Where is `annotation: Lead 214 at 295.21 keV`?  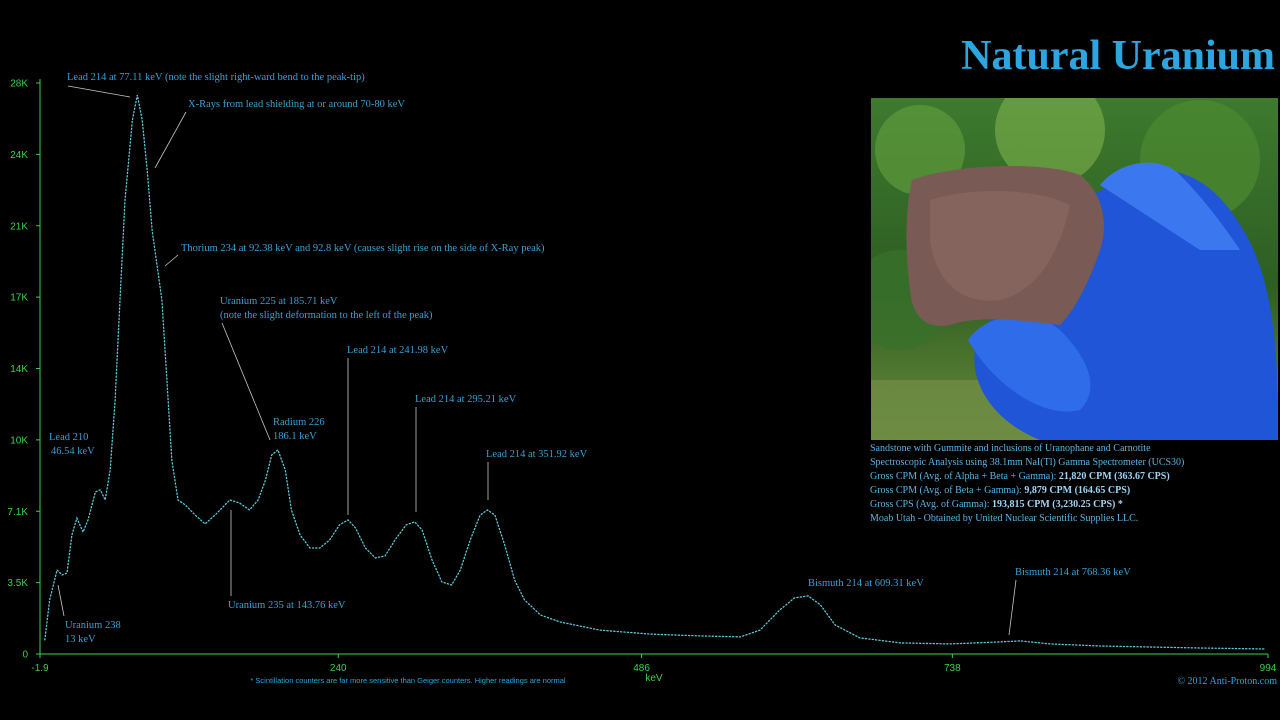 annotation: Lead 214 at 295.21 keV is located at coordinates (466, 399).